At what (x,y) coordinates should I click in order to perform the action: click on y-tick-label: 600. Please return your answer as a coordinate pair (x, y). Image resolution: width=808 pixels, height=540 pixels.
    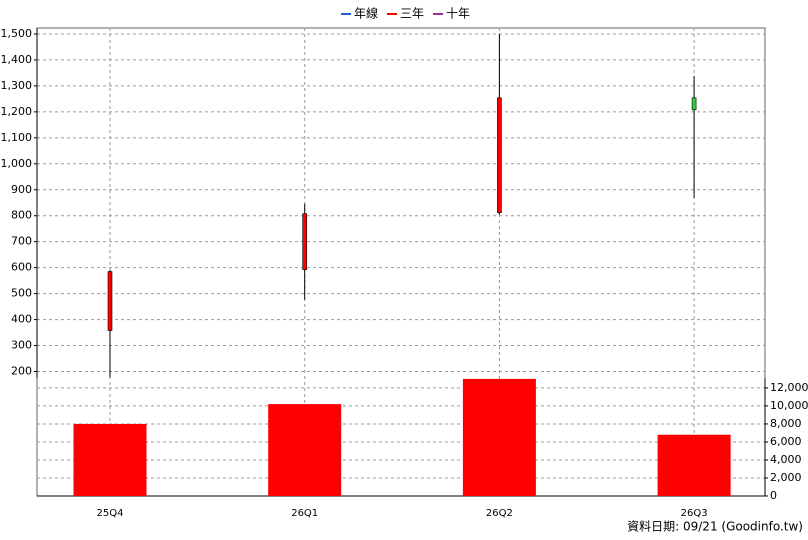
    Looking at the image, I should click on (21, 267).